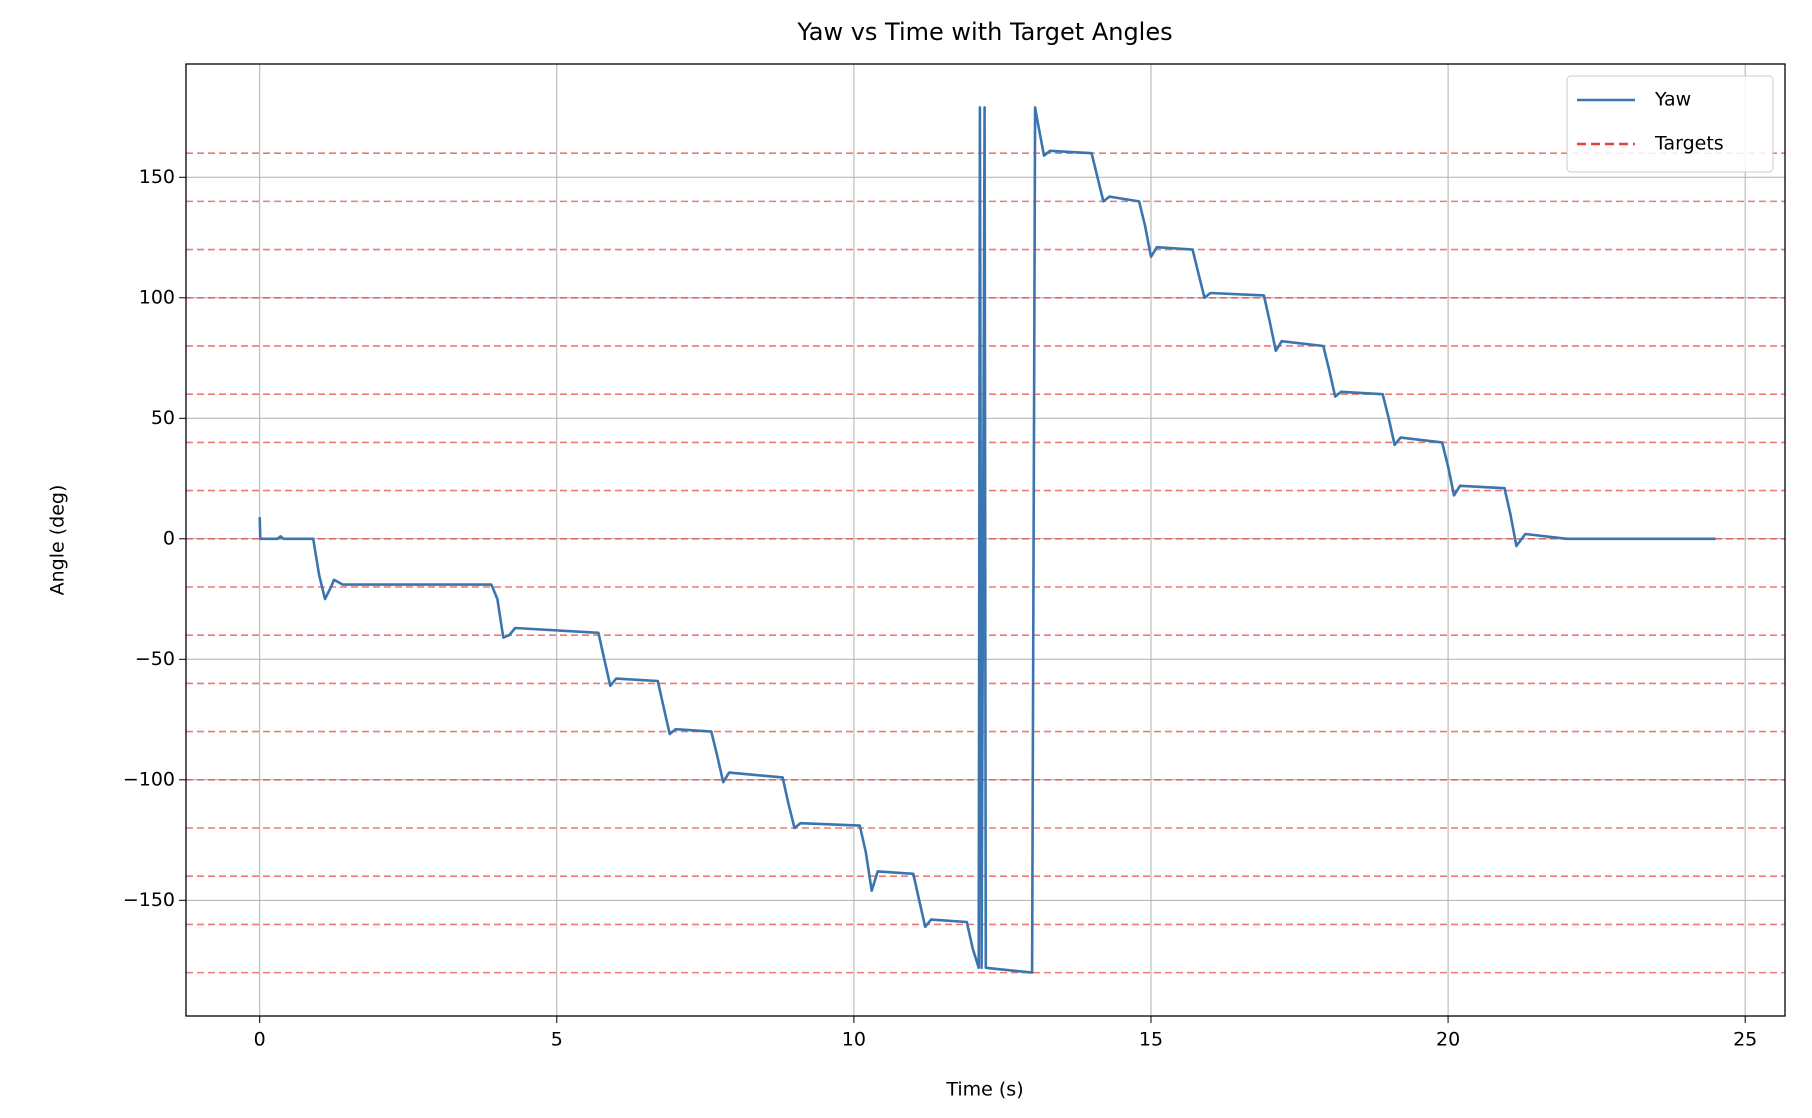 Image resolution: width=1812 pixels, height=1118 pixels. I want to click on x-tick-label: 10, so click(854, 1040).